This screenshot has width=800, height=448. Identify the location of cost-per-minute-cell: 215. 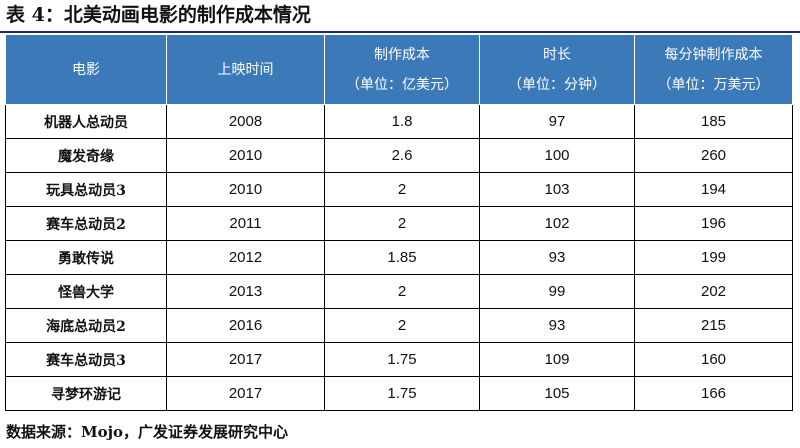
(713, 325).